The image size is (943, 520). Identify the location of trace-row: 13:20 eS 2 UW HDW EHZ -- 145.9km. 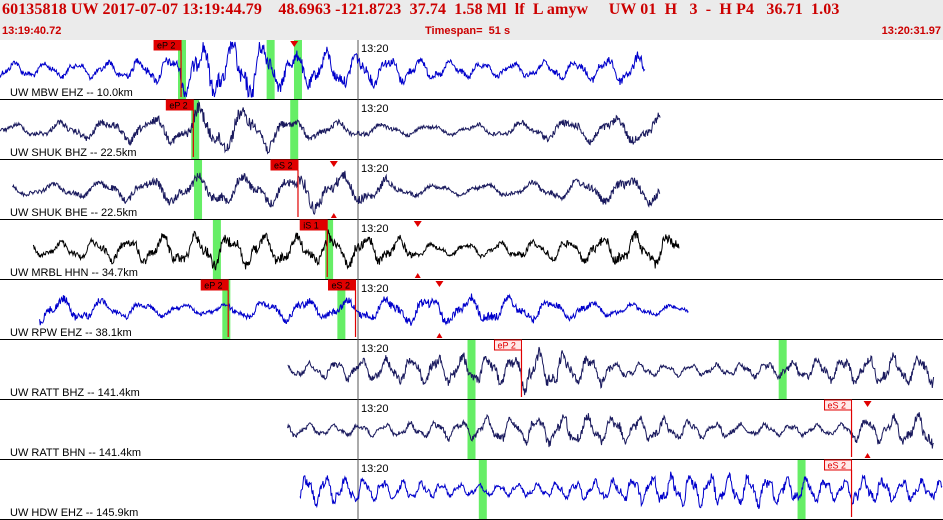
(471, 489).